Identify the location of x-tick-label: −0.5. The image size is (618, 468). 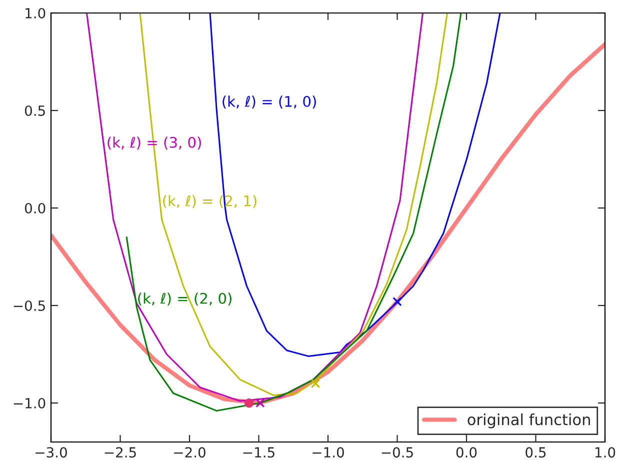
(397, 452).